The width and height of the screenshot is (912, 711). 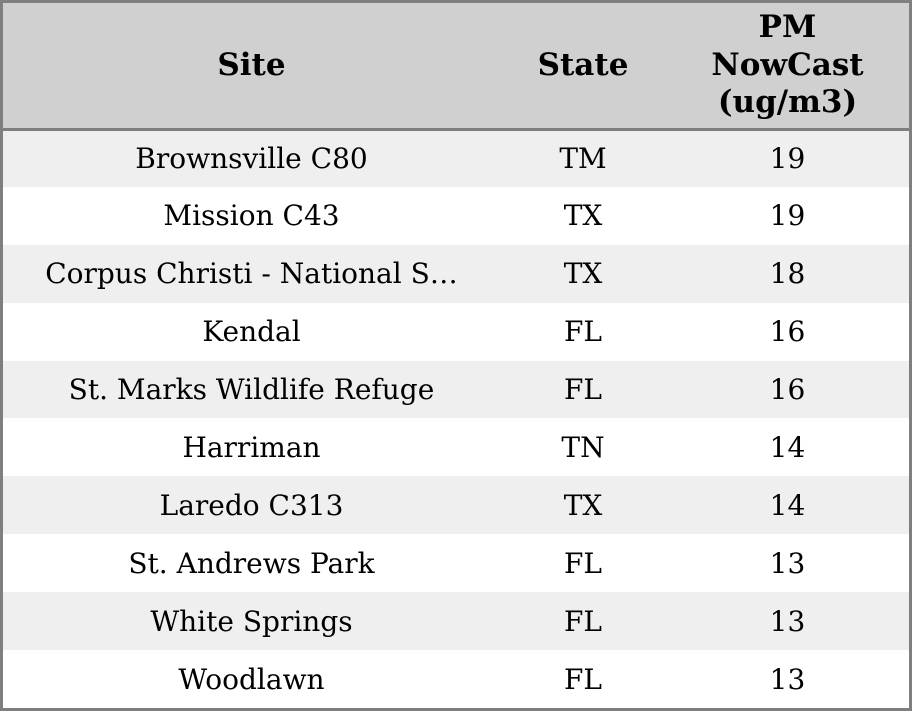 I want to click on table-row: Laredo C313 TX 14, so click(x=456, y=505).